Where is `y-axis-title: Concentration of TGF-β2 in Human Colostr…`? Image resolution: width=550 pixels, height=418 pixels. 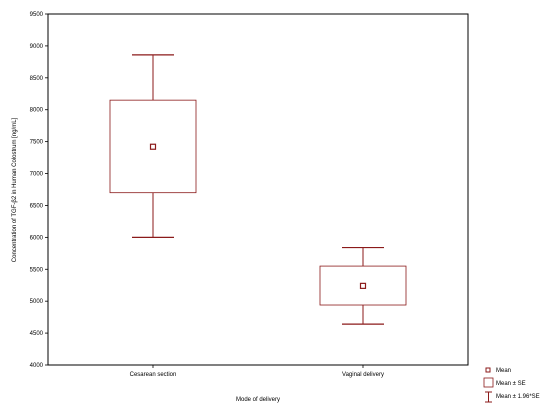
y-axis-title: Concentration of TGF-β2 in Human Colostr… is located at coordinates (15, 189).